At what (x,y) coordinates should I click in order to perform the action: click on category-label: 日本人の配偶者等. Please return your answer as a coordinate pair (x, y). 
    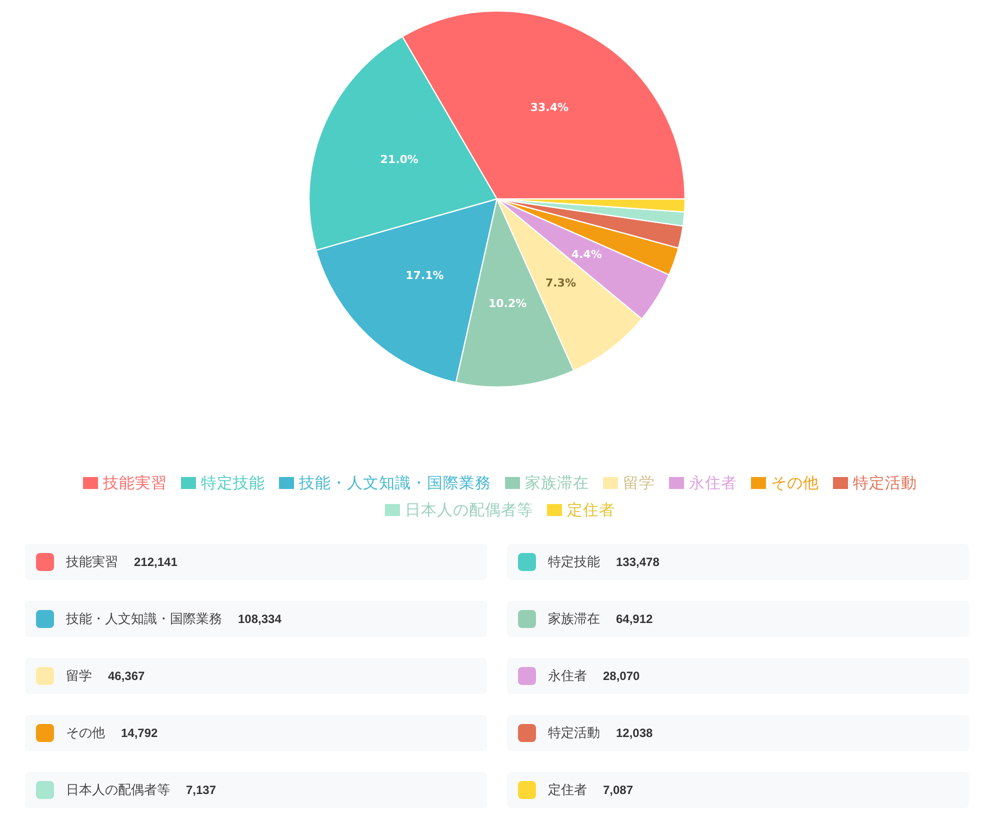
    Looking at the image, I should click on (118, 790).